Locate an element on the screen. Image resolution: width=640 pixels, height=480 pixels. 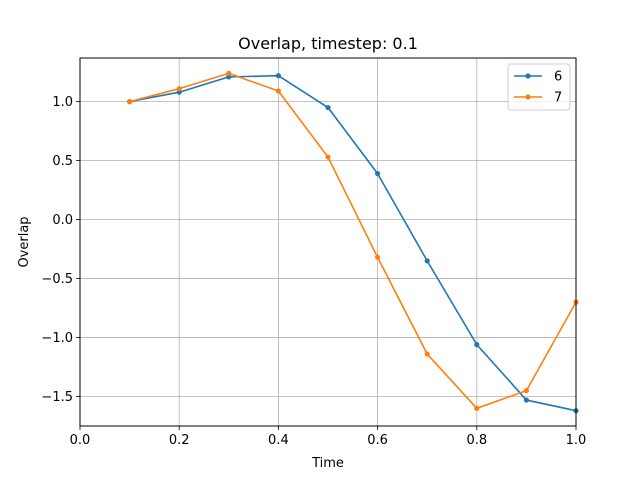
y-tick-label: 0.0 is located at coordinates (62, 220).